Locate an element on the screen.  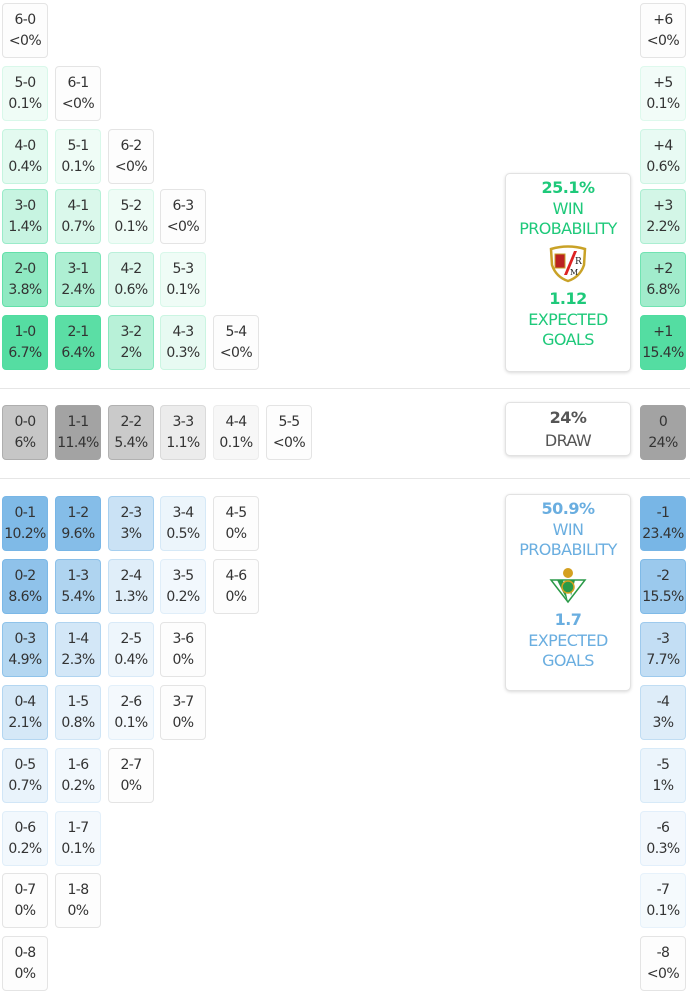
scoreline-cell: 5-2 0.1% is located at coordinates (131, 216).